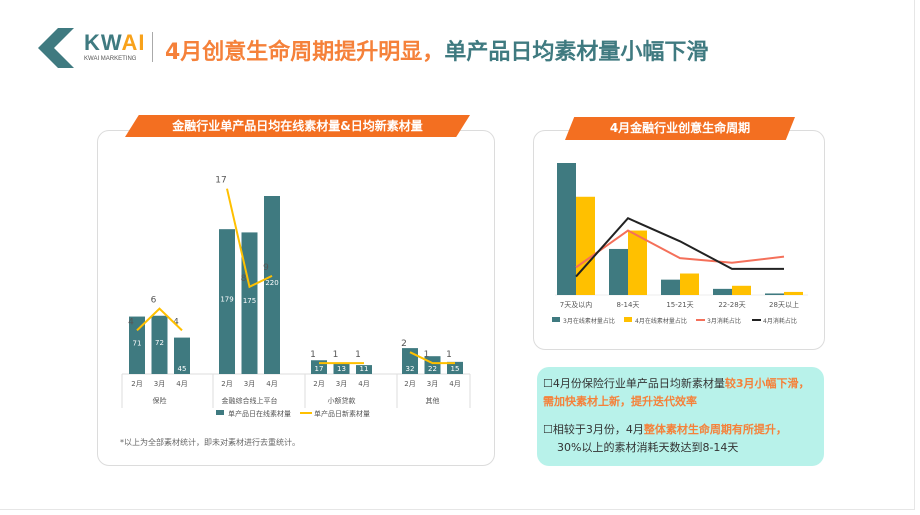  I want to click on legend-label: 4月在线素材量占比, so click(661, 321).